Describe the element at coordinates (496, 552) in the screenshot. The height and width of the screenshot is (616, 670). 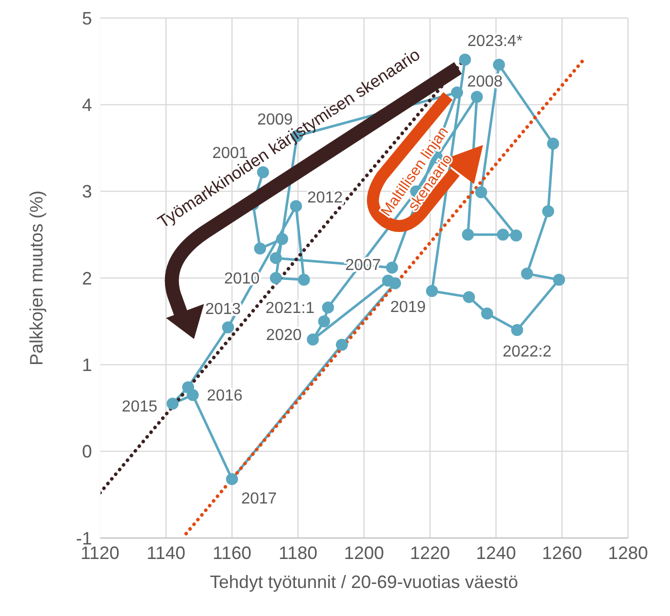
I see `x-tick-label: 1240` at that location.